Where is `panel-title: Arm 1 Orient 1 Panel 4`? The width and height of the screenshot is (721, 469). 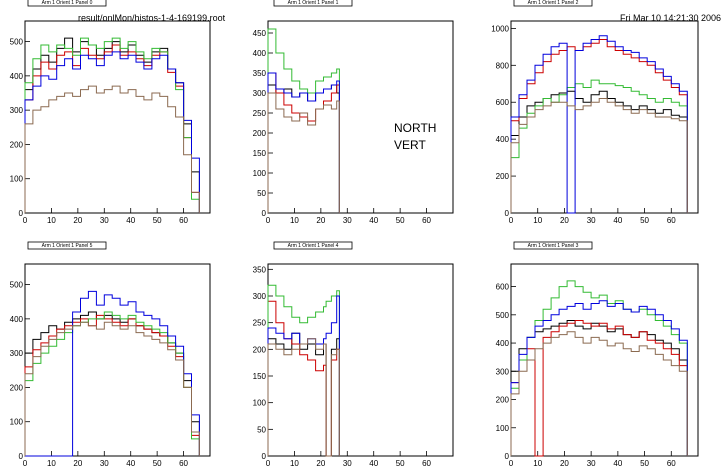 panel-title: Arm 1 Orient 1 Panel 4 is located at coordinates (313, 246).